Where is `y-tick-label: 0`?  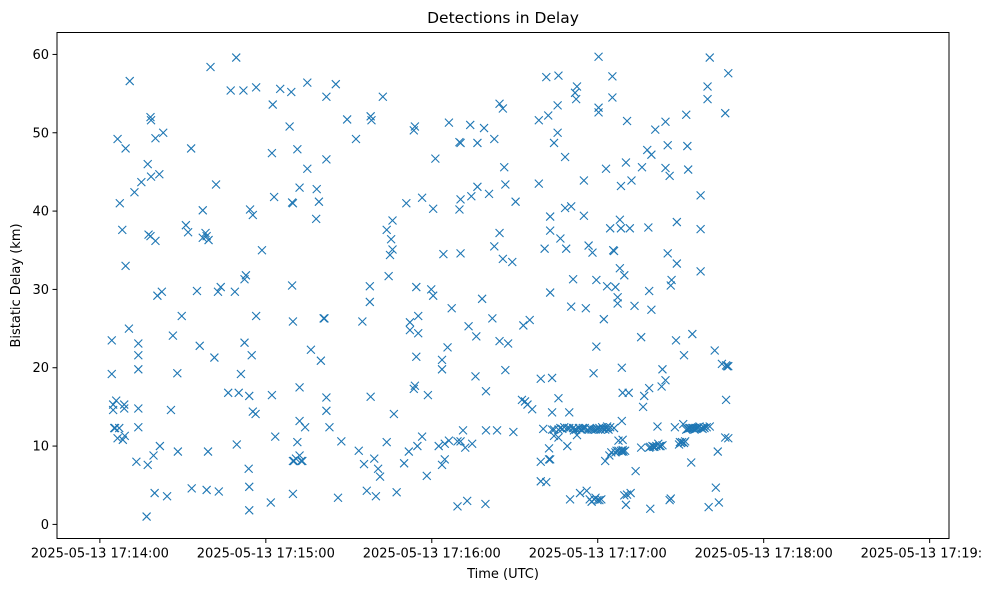 y-tick-label: 0 is located at coordinates (45, 525).